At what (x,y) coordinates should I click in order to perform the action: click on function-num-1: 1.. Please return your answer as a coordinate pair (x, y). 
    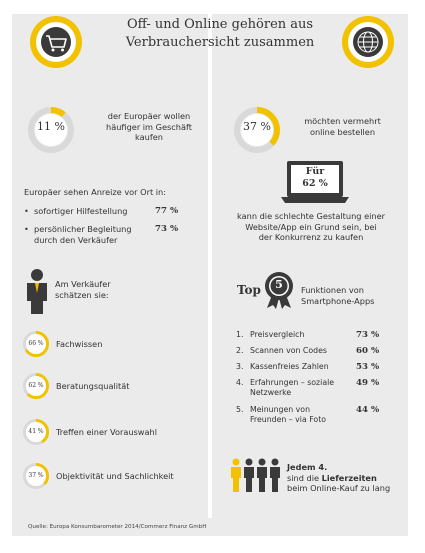
    Looking at the image, I should click on (240, 334).